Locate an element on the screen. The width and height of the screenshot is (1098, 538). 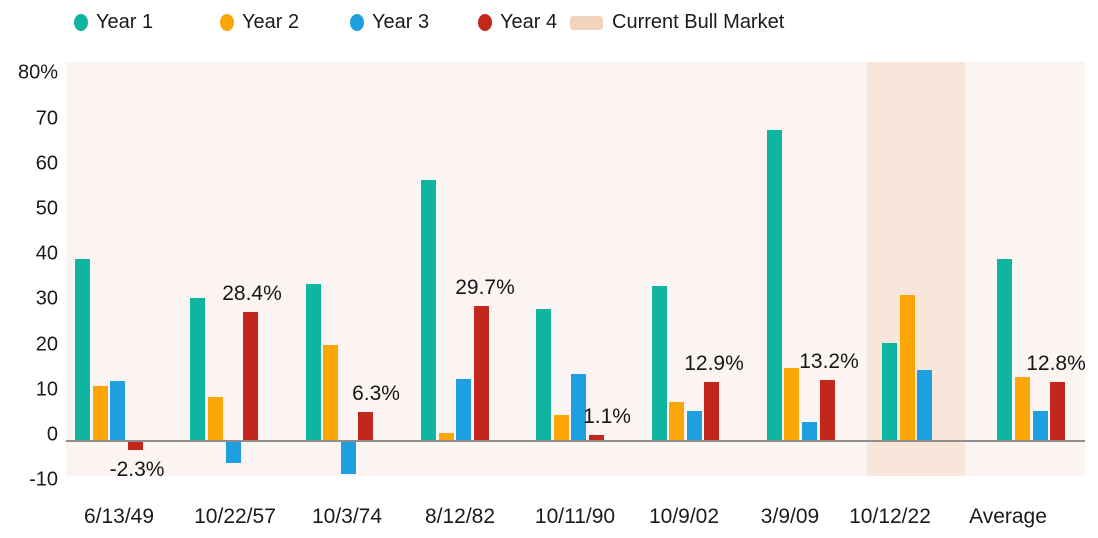
y-axis-tick-80: 80% is located at coordinates (37, 72).